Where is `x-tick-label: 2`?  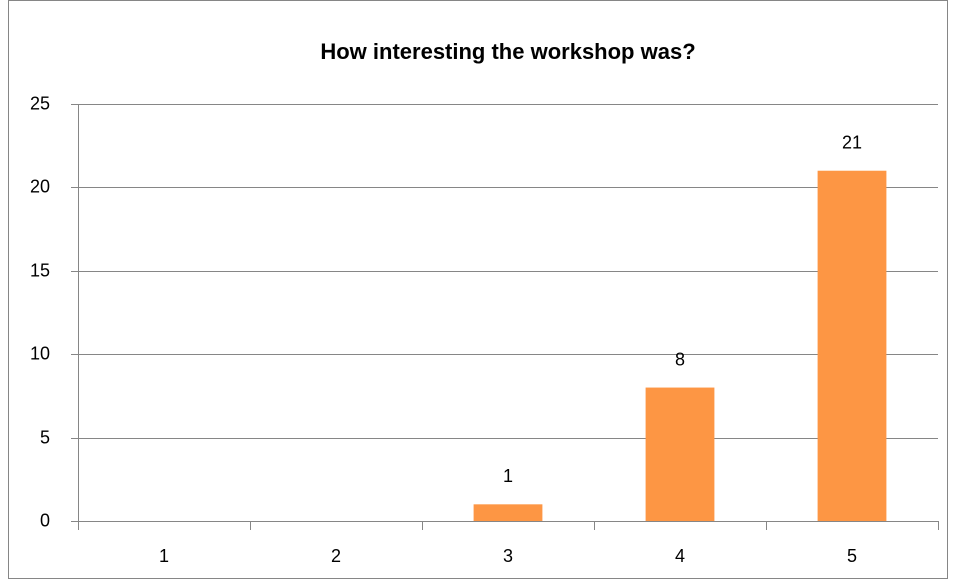 x-tick-label: 2 is located at coordinates (336, 556).